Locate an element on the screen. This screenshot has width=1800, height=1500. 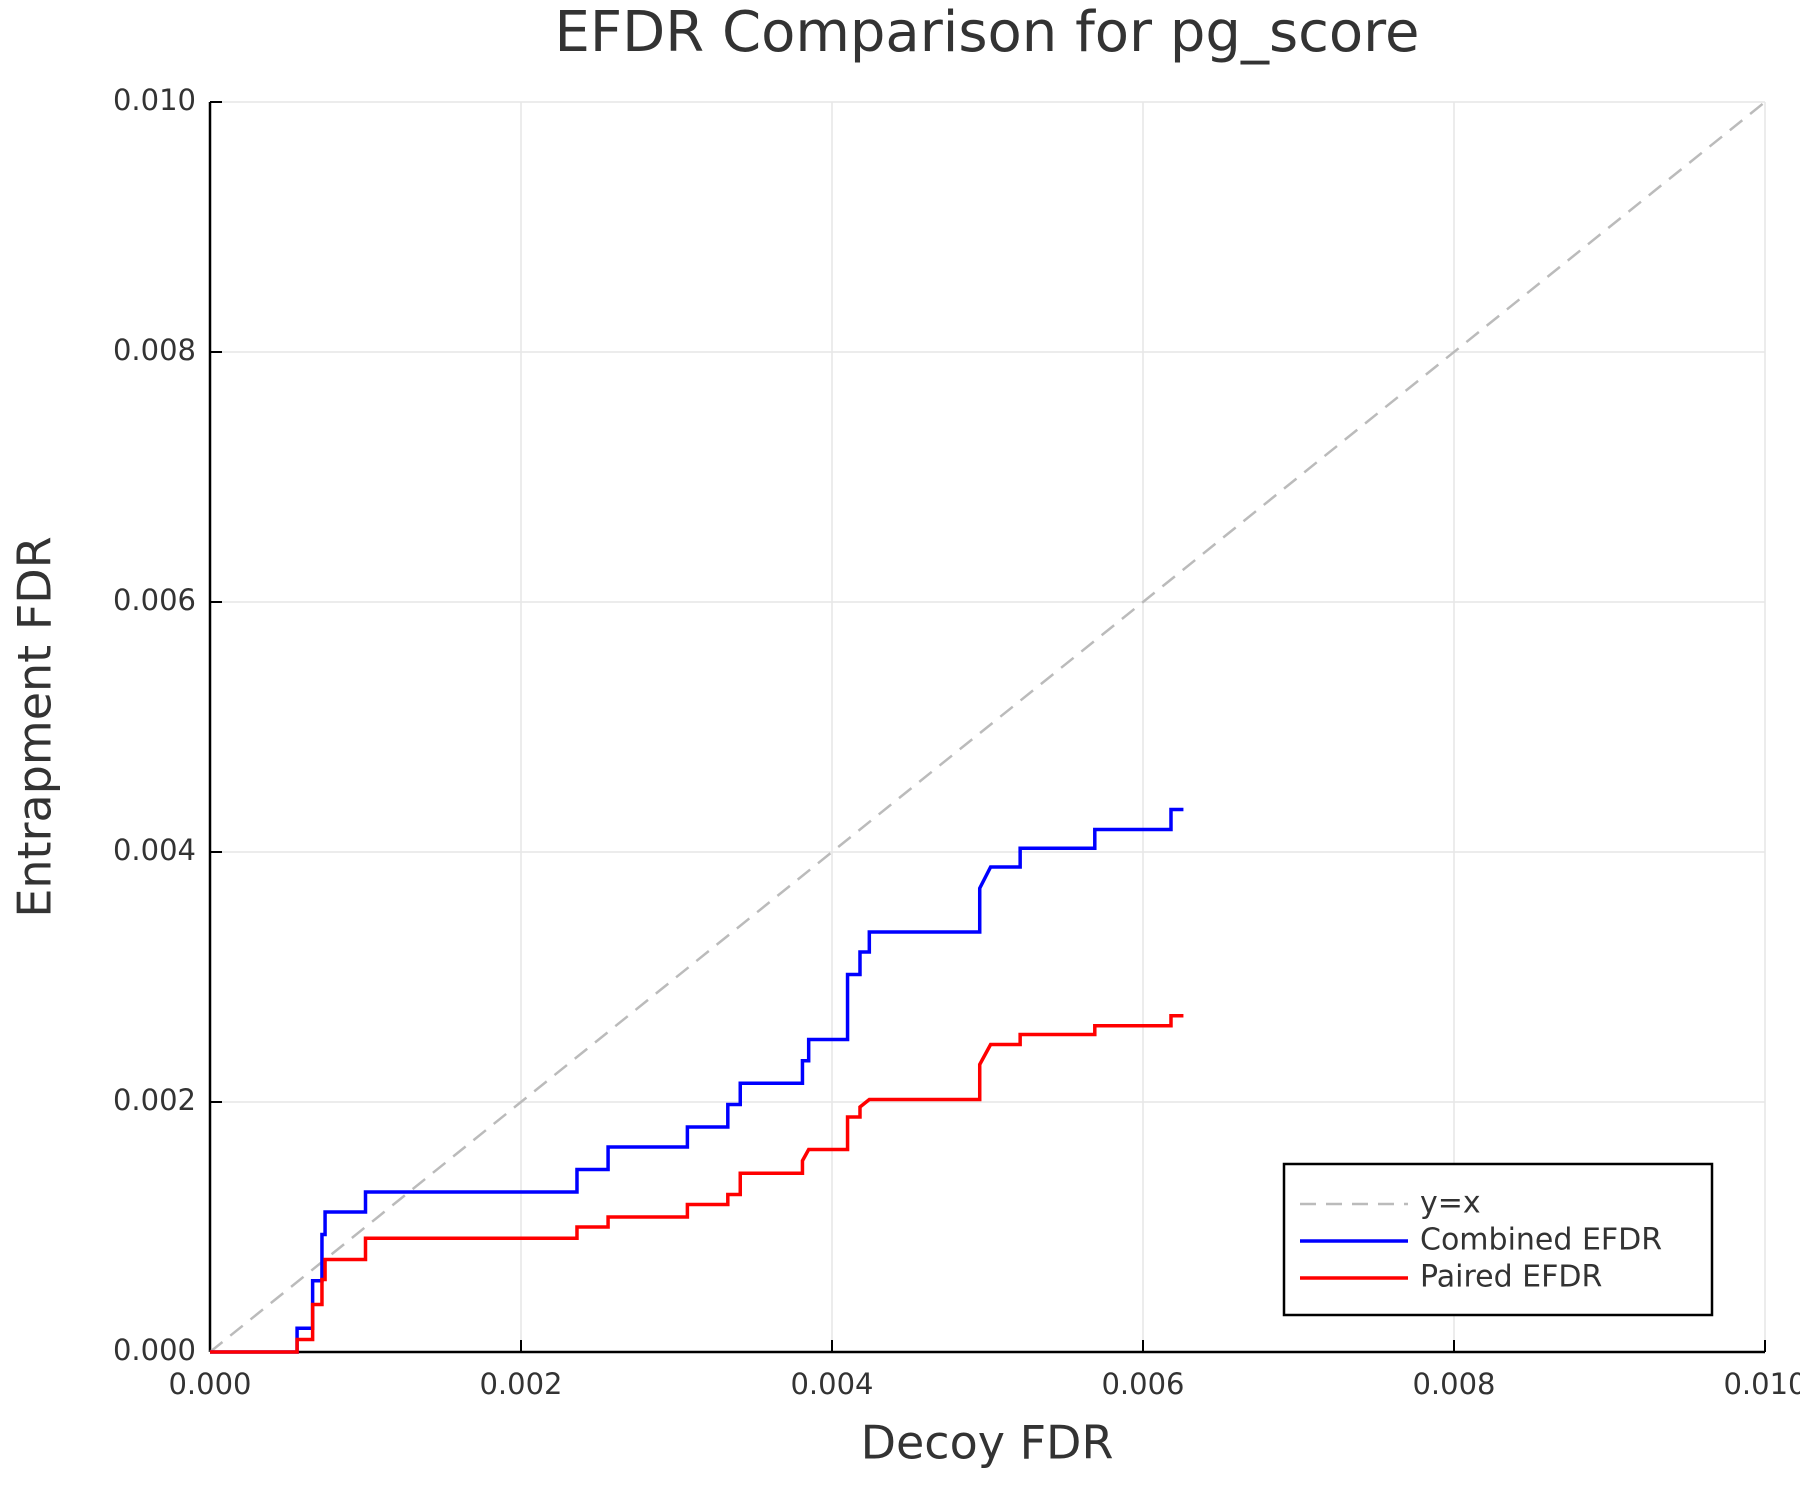
chart-title: EFDR Comparison for pg_score is located at coordinates (987, 32).